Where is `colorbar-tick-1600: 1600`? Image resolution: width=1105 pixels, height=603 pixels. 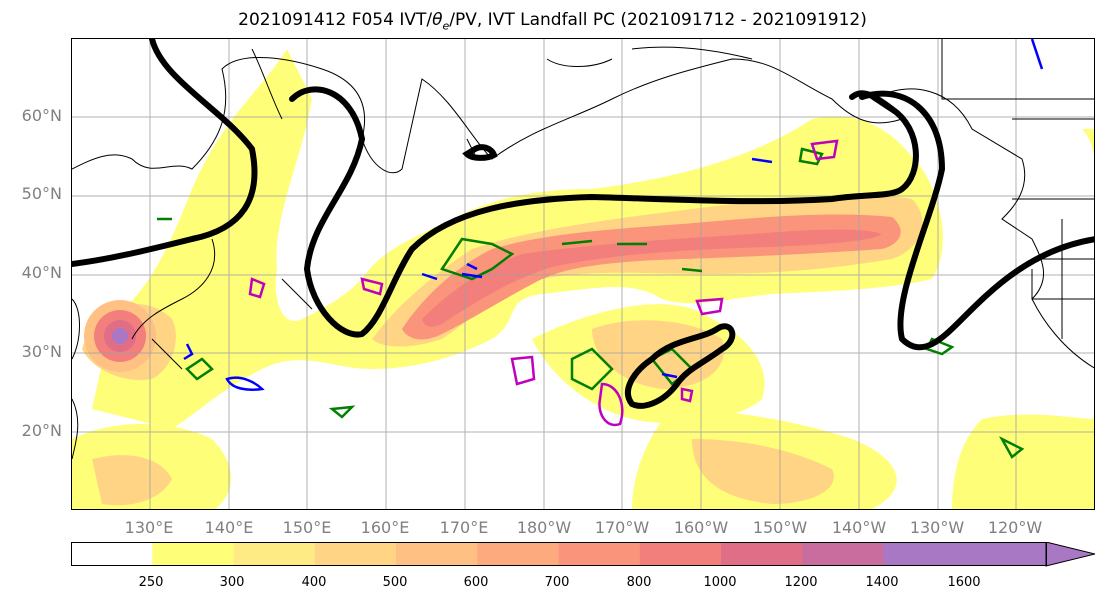 colorbar-tick-1600: 1600 is located at coordinates (964, 582).